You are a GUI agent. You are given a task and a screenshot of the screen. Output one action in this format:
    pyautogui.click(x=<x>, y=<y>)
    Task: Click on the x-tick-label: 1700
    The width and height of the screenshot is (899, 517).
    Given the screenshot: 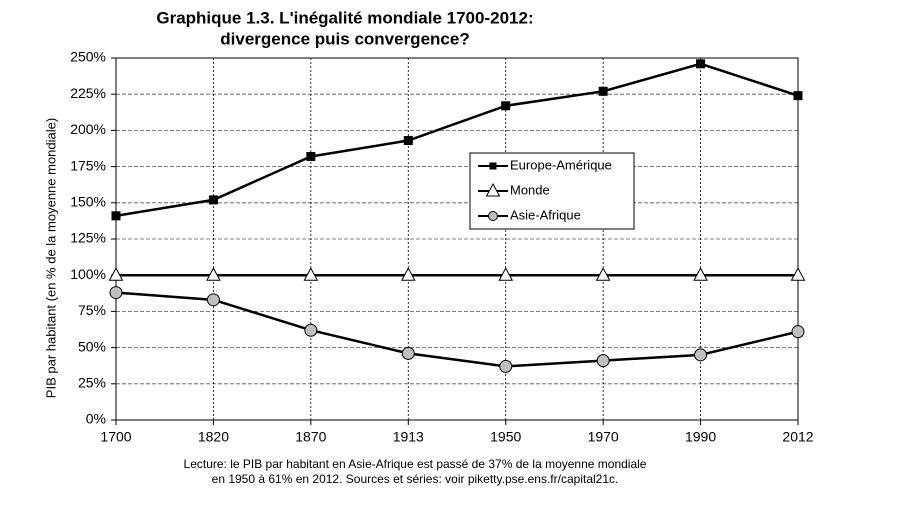 What is the action you would take?
    pyautogui.click(x=115, y=437)
    